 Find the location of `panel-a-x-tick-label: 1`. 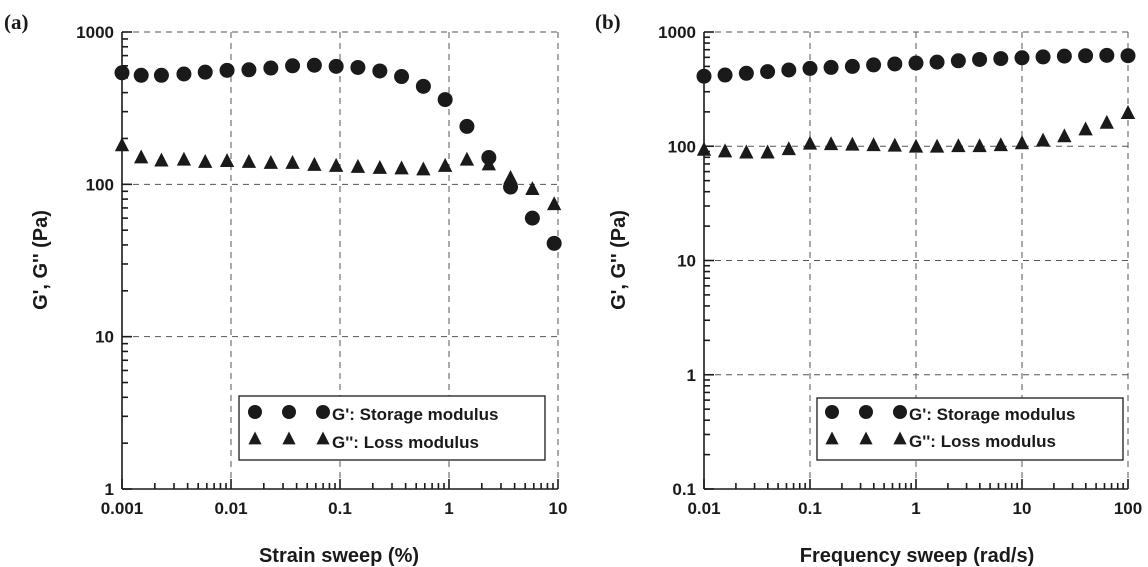

panel-a-x-tick-label: 1 is located at coordinates (448, 508).